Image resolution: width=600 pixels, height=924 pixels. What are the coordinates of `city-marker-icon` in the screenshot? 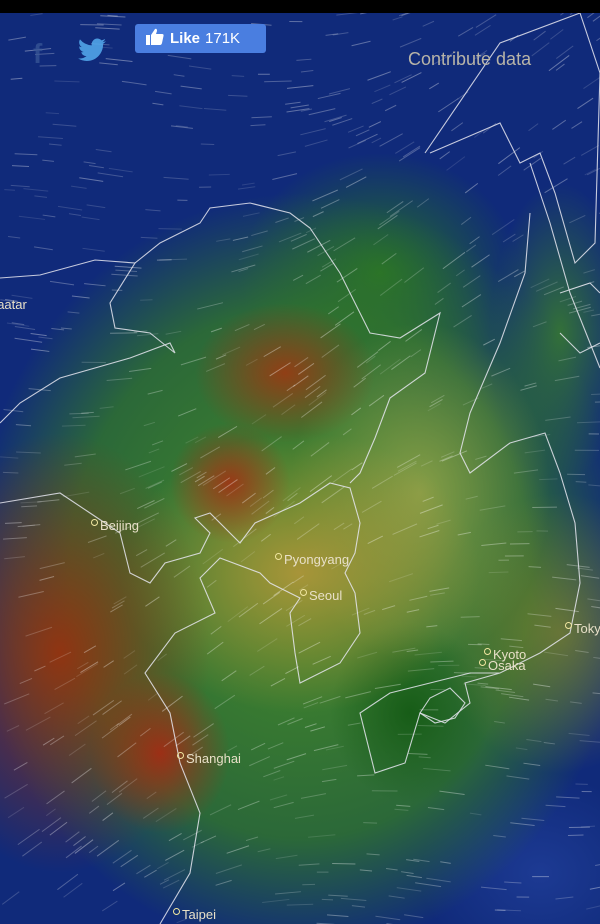 It's located at (568, 625).